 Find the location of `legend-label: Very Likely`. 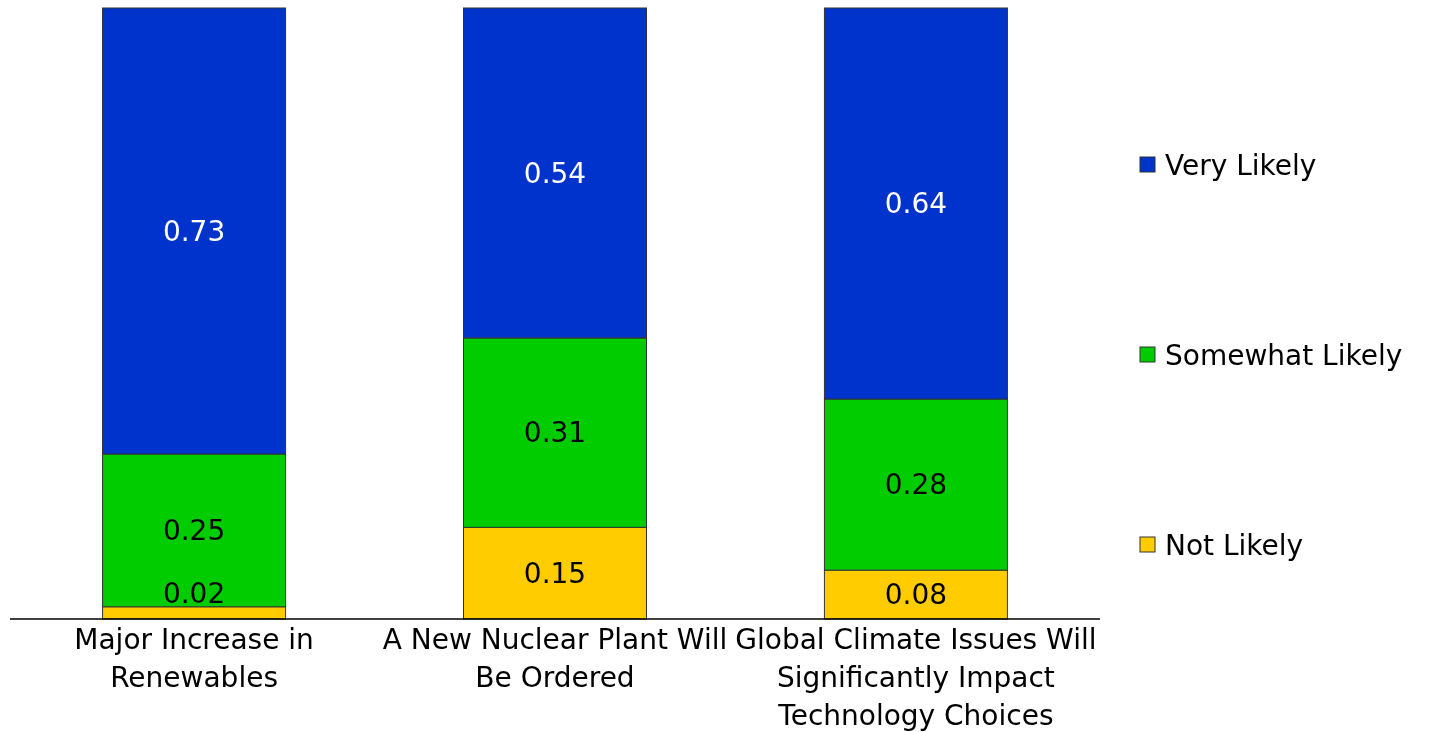

legend-label: Very Likely is located at coordinates (1241, 165).